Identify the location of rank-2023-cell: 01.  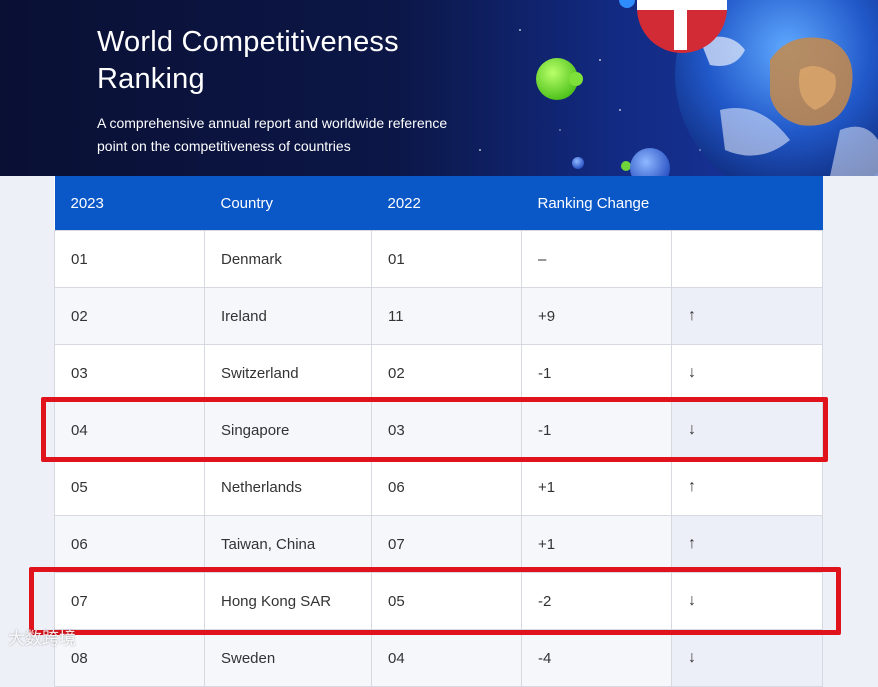
(129, 259).